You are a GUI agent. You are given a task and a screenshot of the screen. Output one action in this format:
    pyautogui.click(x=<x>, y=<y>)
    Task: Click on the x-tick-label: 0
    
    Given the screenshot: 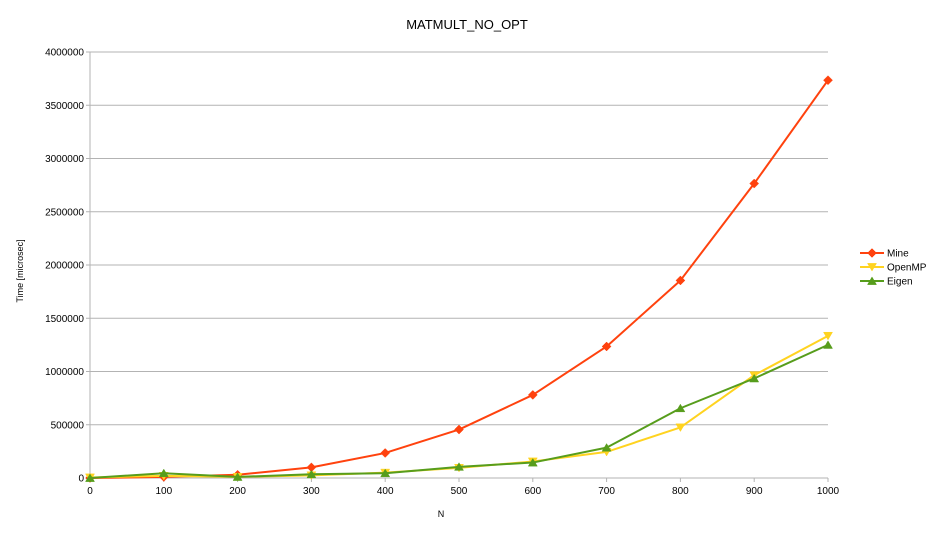 What is the action you would take?
    pyautogui.click(x=90, y=491)
    